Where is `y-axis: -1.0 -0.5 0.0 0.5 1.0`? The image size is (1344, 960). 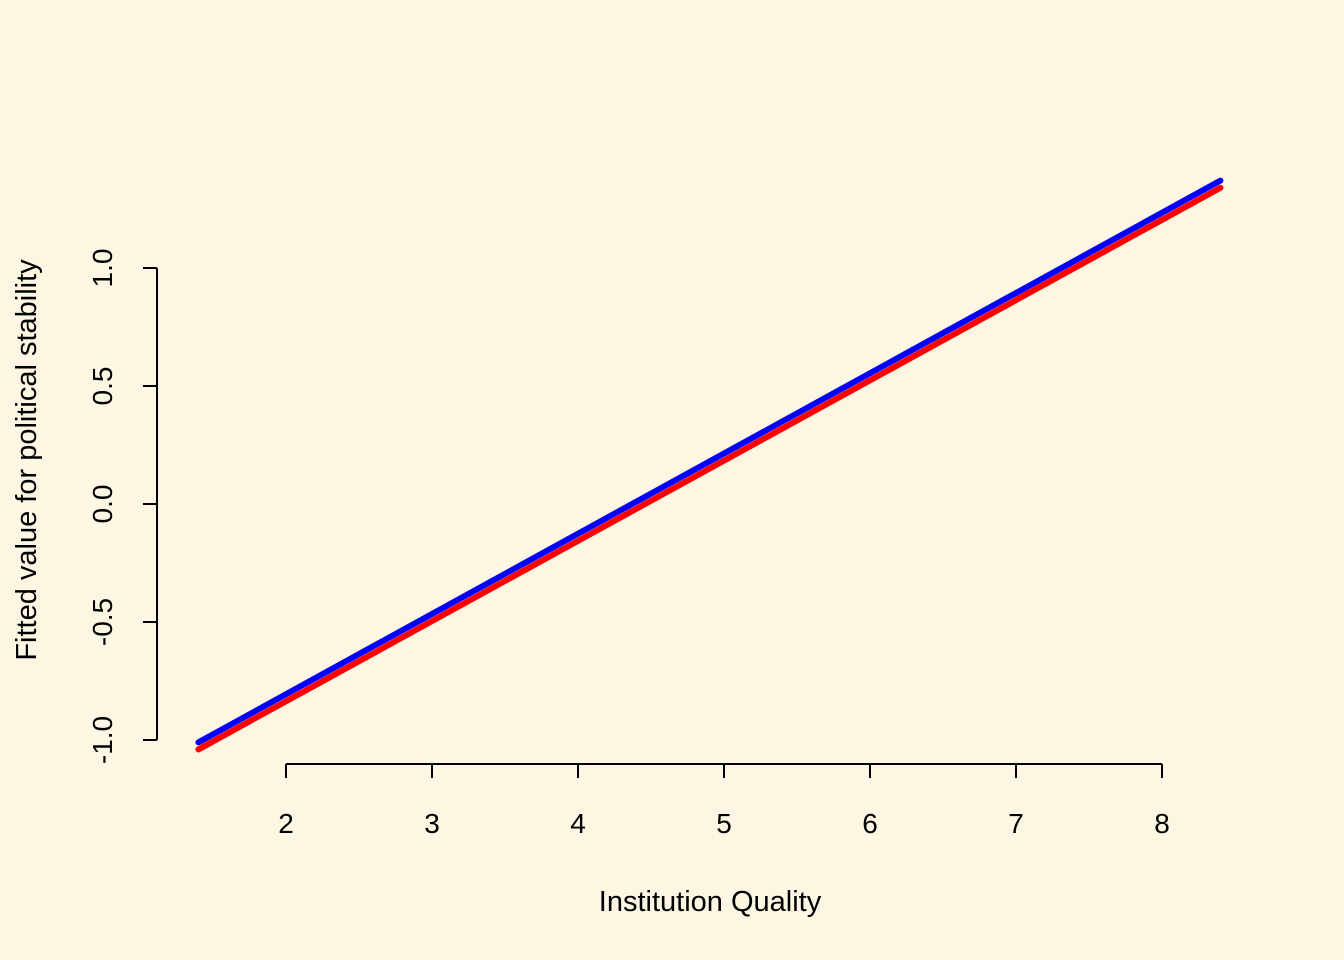
y-axis: -1.0 -0.5 0.0 0.5 1.0 is located at coordinates (122, 506).